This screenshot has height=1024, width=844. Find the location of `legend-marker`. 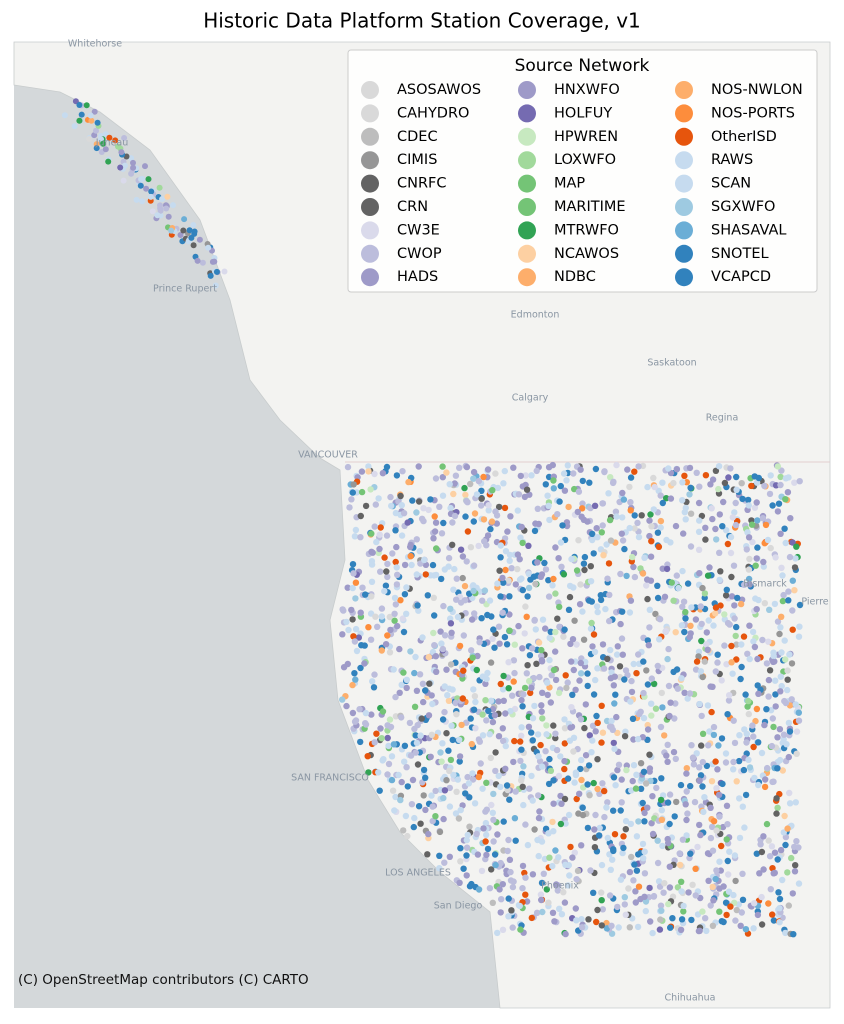

legend-marker is located at coordinates (370, 207).